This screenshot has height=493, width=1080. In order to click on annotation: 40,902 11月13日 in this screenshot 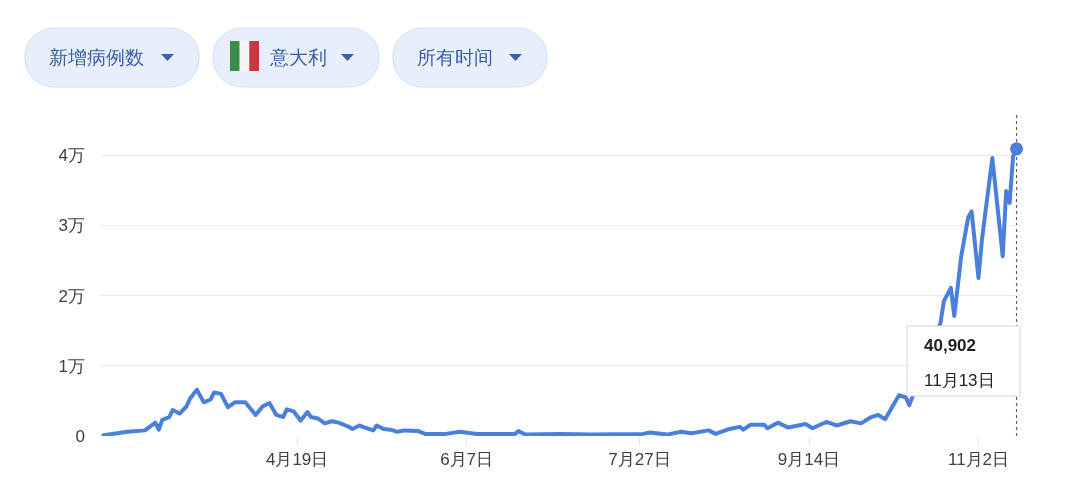, I will do `click(959, 363)`.